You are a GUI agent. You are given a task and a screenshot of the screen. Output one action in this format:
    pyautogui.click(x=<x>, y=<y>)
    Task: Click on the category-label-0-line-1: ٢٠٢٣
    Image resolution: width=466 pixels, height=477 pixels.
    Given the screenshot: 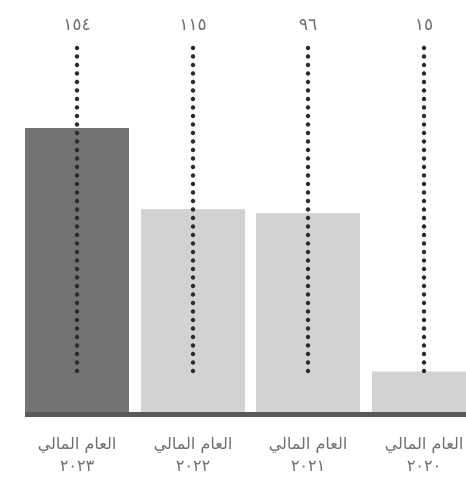 What is the action you would take?
    pyautogui.click(x=77, y=465)
    